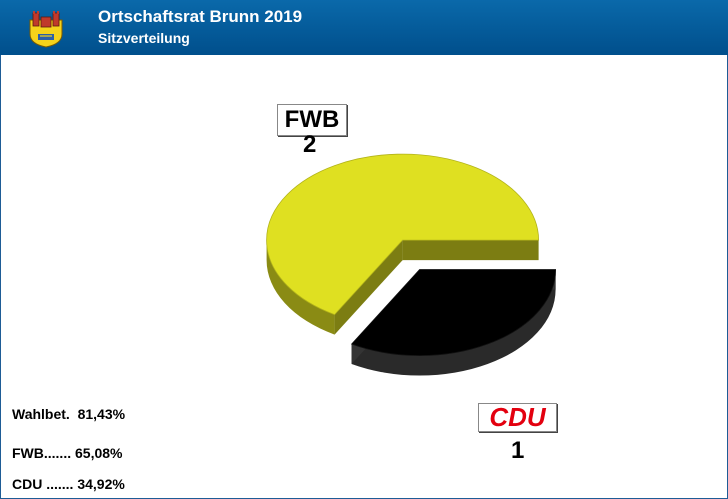  What do you see at coordinates (144, 38) in the screenshot?
I see `chart-subtitle: Sitzverteilung` at bounding box center [144, 38].